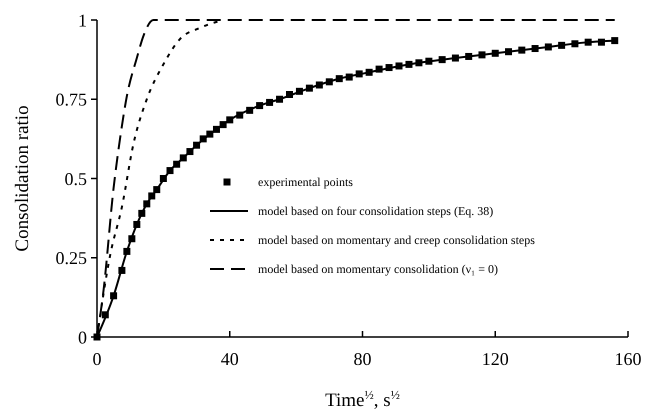 The image size is (646, 416). I want to click on x-axis-title: Time$^{½}$, s$^{½}$, so click(362, 399).